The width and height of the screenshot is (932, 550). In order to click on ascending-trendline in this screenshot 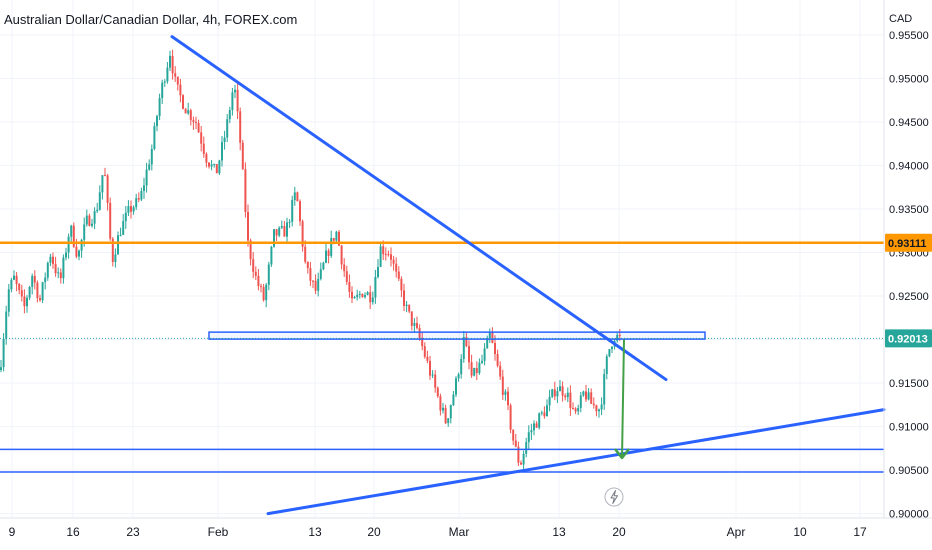, I will do `click(576, 462)`.